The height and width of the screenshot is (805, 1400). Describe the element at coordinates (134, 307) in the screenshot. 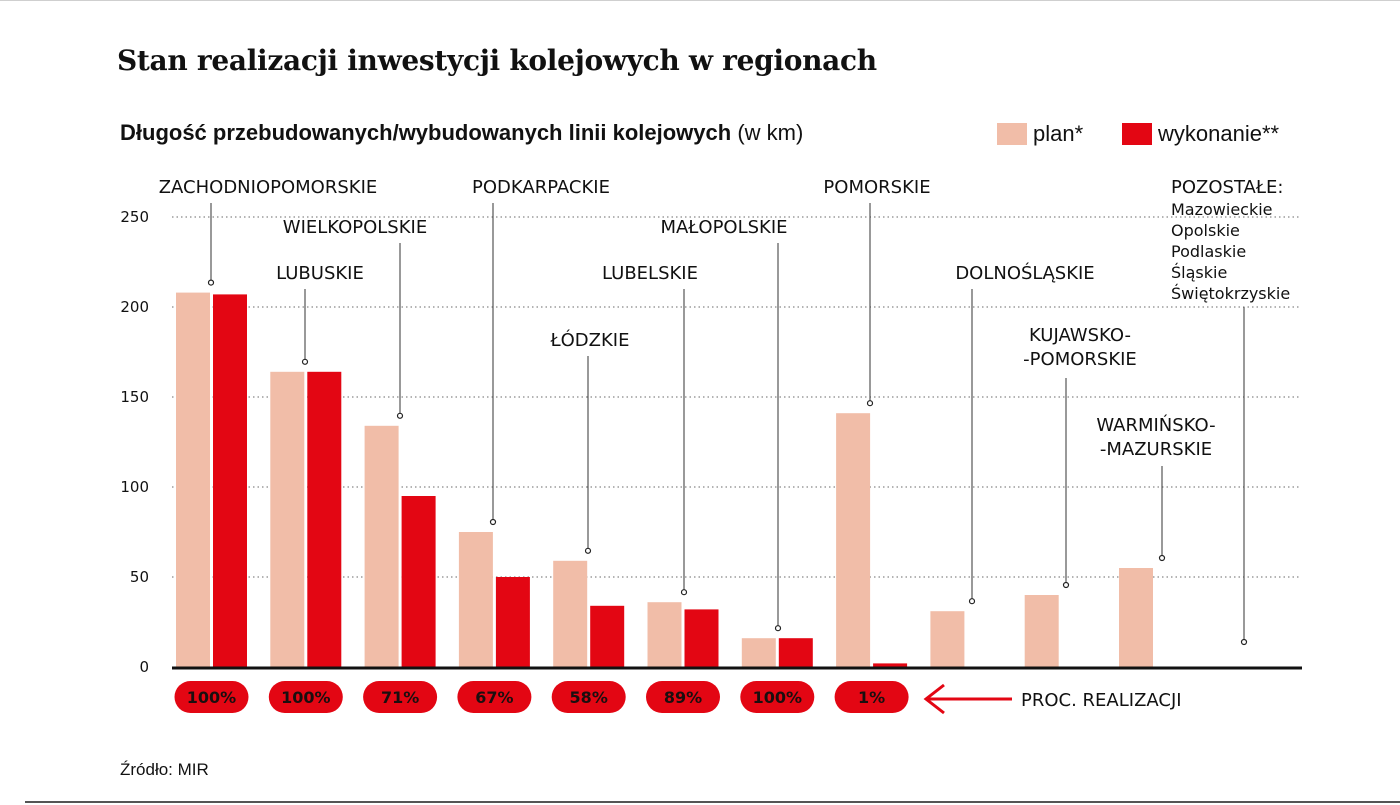

I see `y-tick-label: 200` at that location.